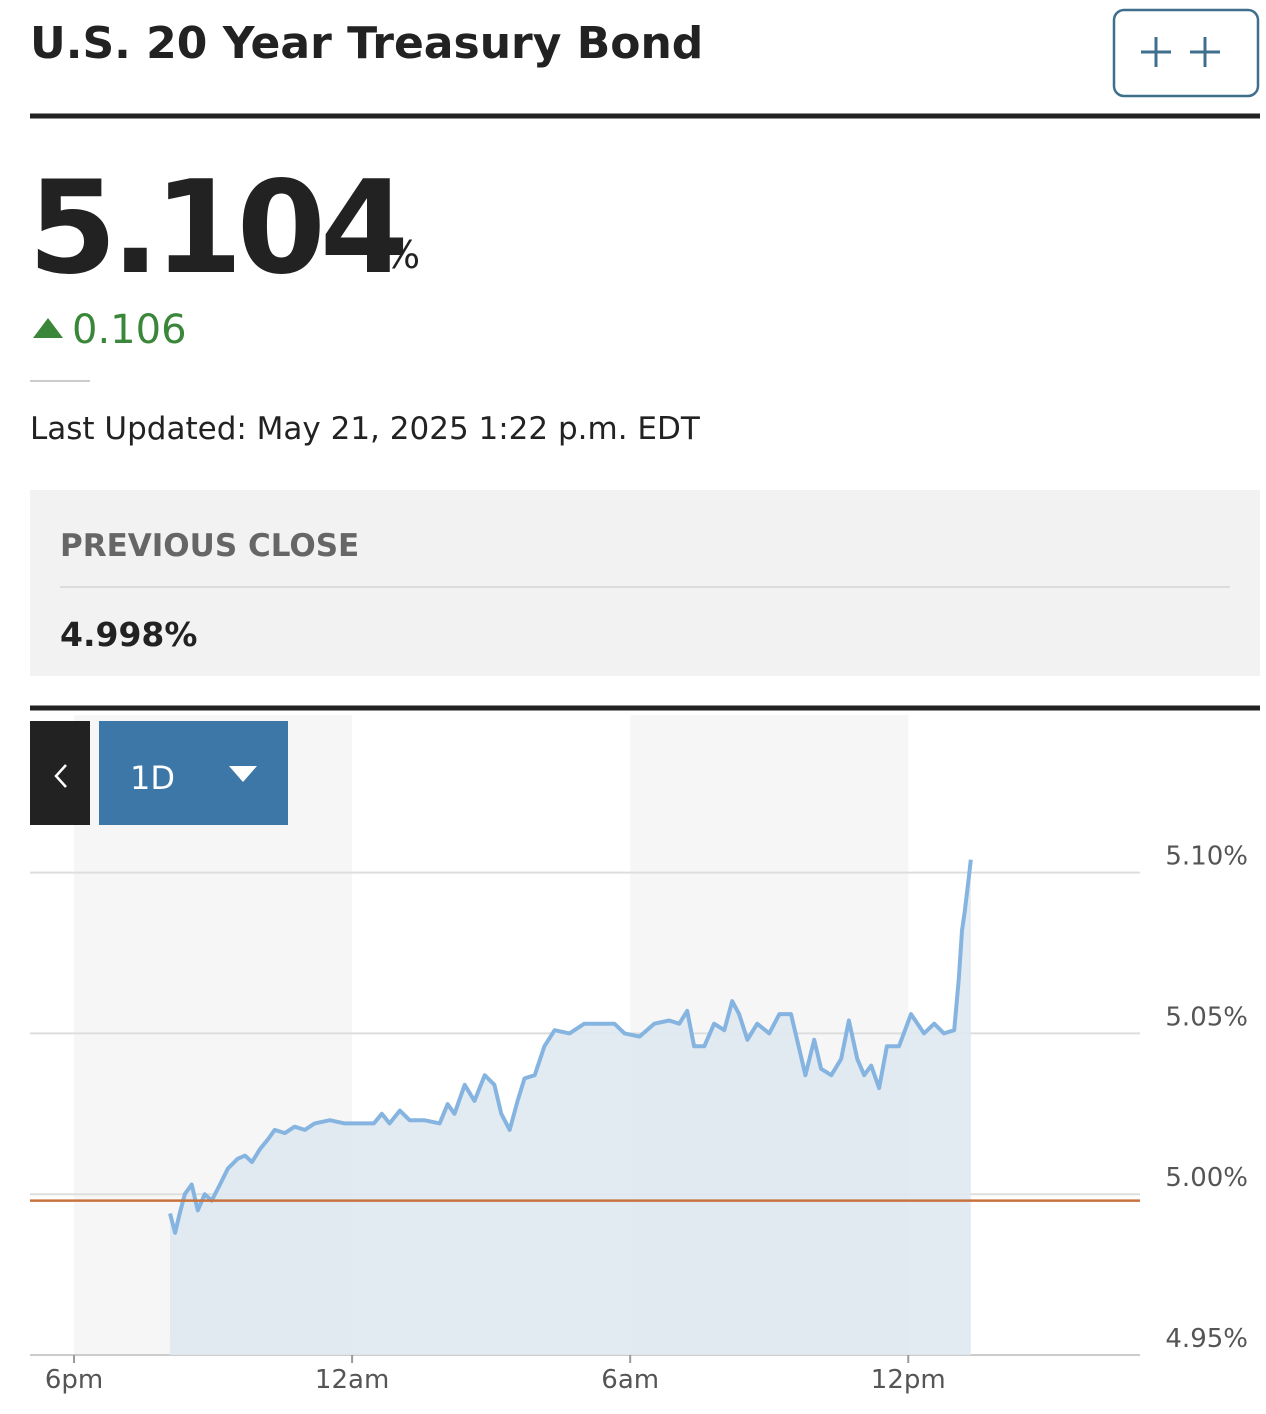 Image resolution: width=1266 pixels, height=1414 pixels. Describe the element at coordinates (60, 776) in the screenshot. I see `back-icon` at that location.